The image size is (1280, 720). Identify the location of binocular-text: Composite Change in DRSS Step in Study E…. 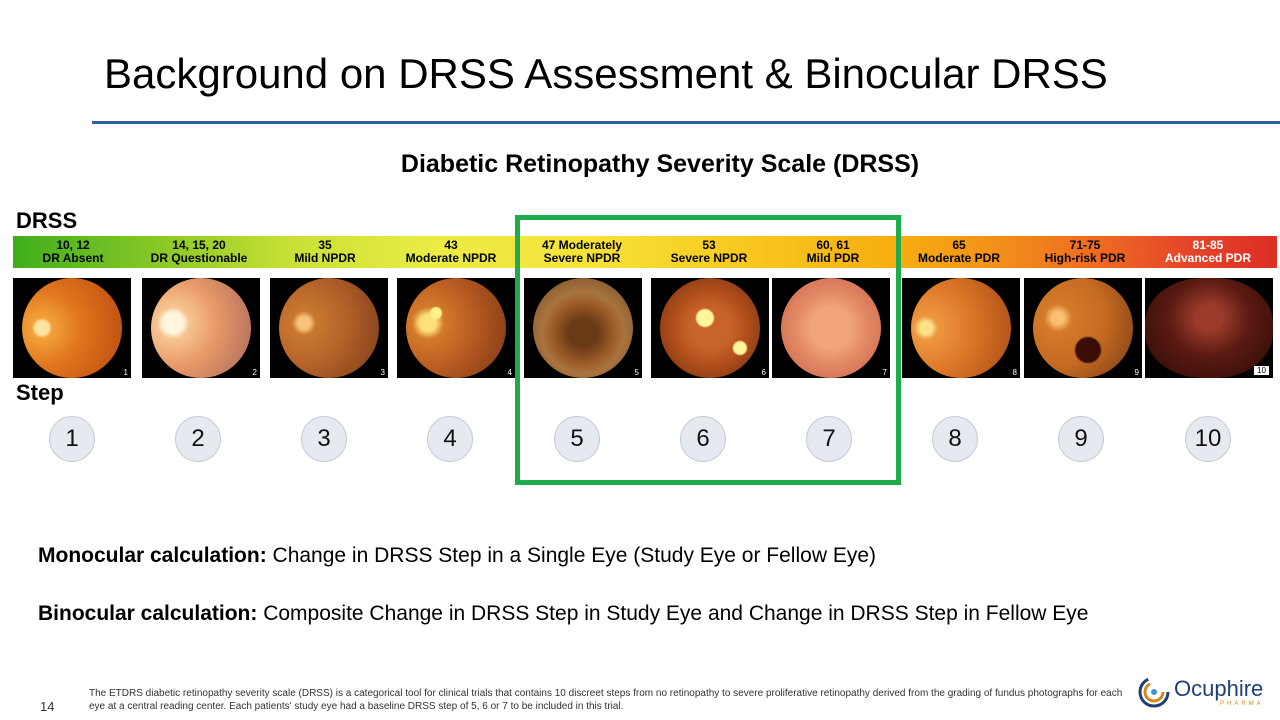
(673, 613).